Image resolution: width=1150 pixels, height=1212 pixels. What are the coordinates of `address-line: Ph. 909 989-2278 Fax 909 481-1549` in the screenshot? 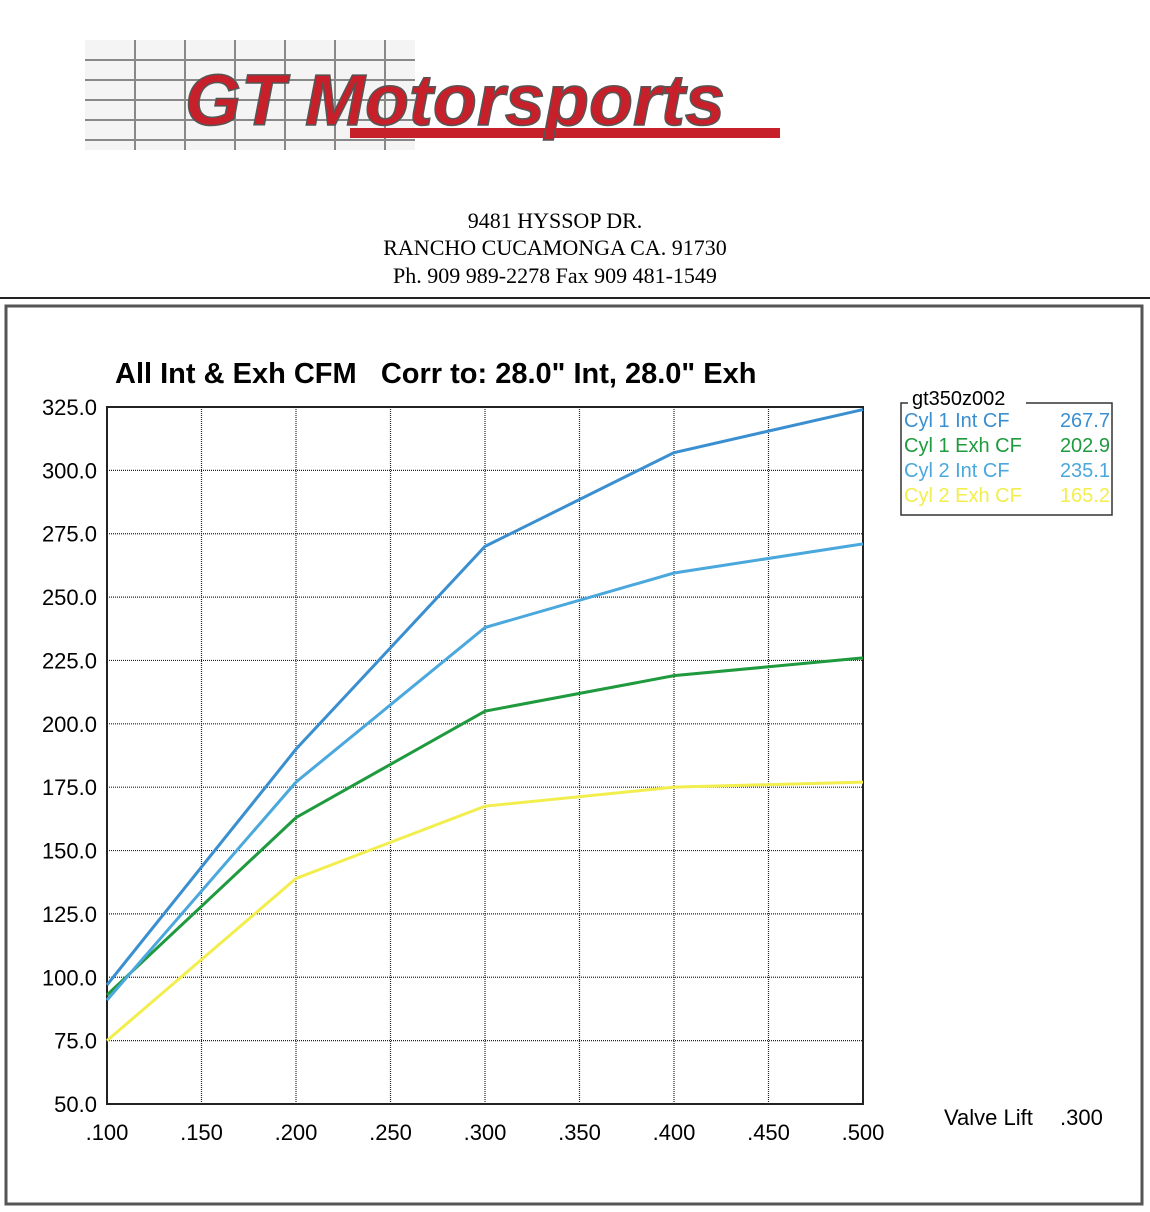 It's located at (555, 275).